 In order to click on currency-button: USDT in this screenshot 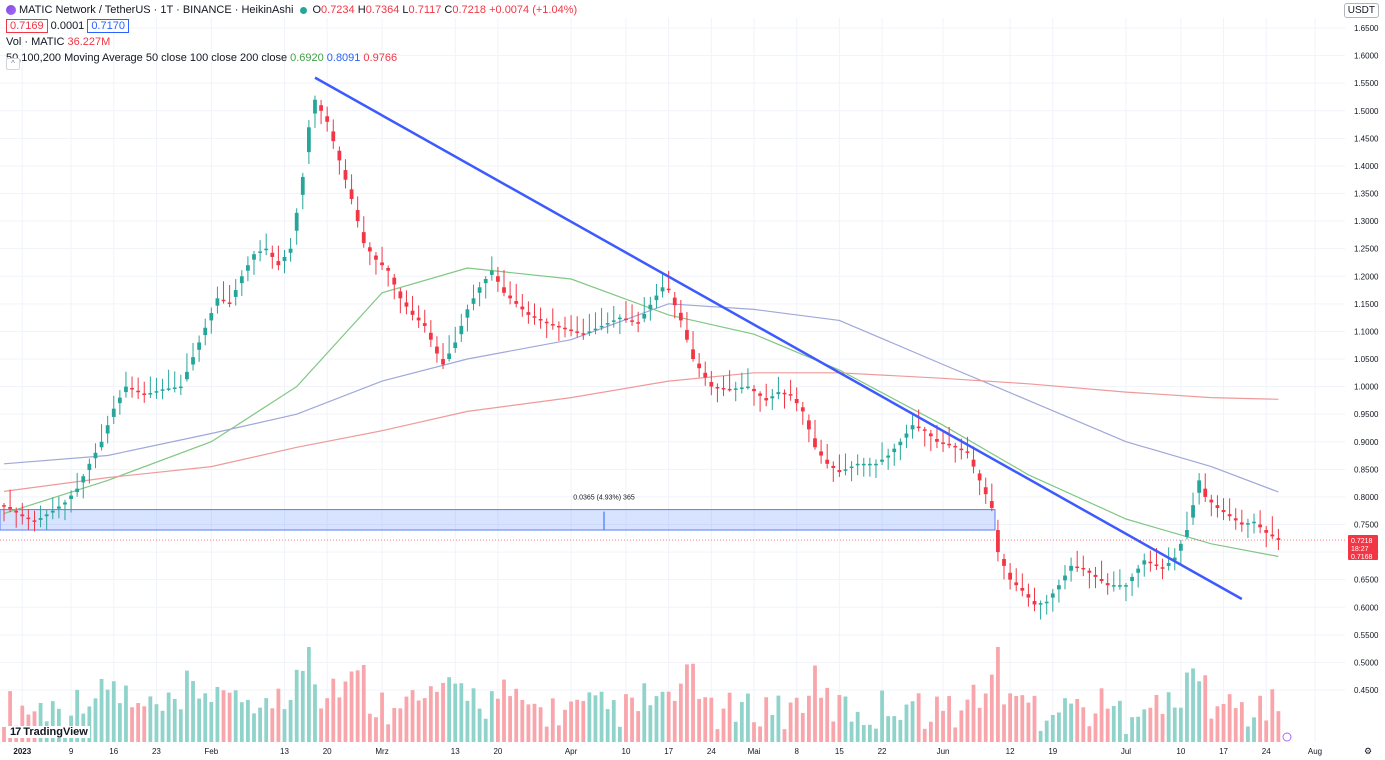, I will do `click(1361, 10)`.